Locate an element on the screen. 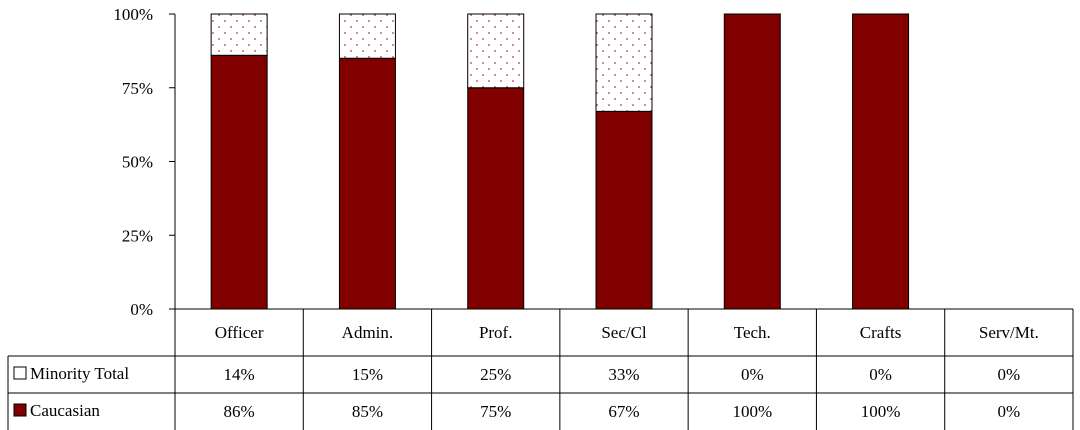 The width and height of the screenshot is (1080, 430). legend-label-caucasian: Caucasian is located at coordinates (65, 410).